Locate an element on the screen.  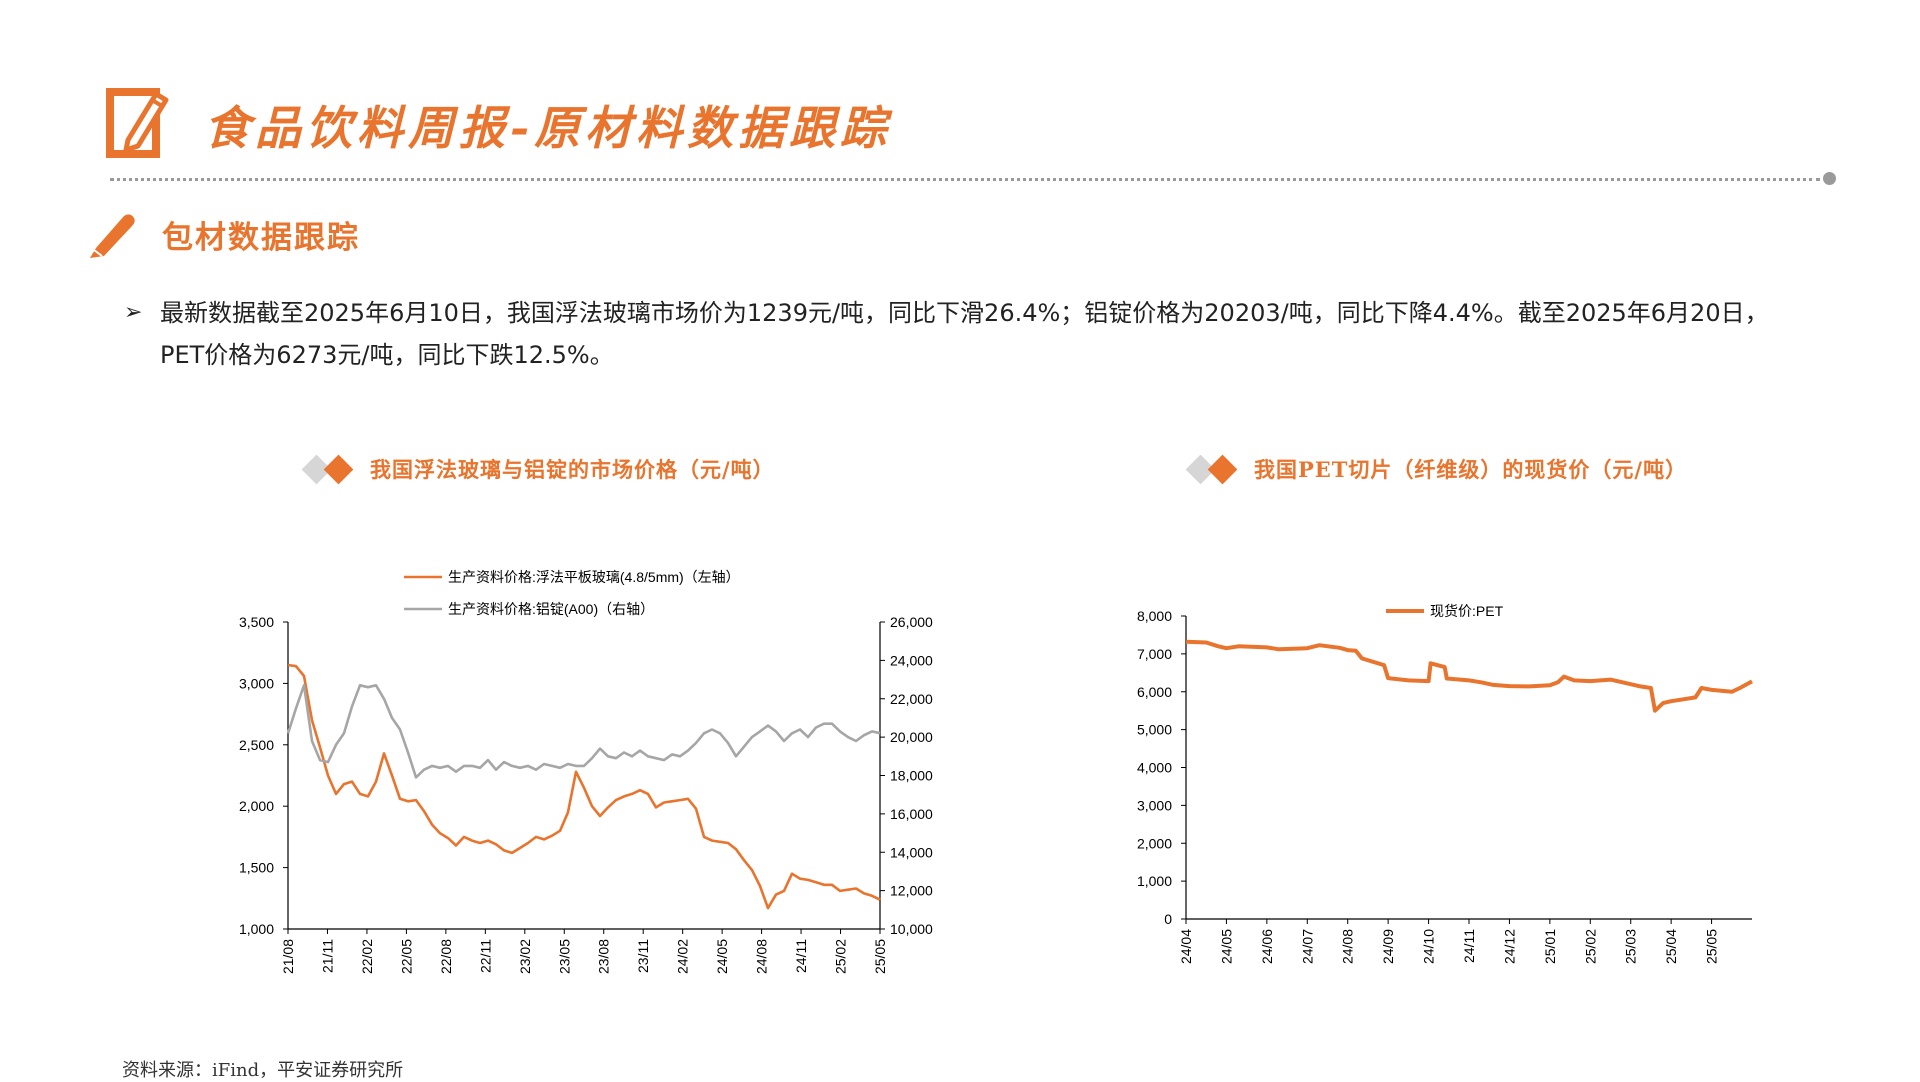
x-tick-label: 23/08 is located at coordinates (604, 956).